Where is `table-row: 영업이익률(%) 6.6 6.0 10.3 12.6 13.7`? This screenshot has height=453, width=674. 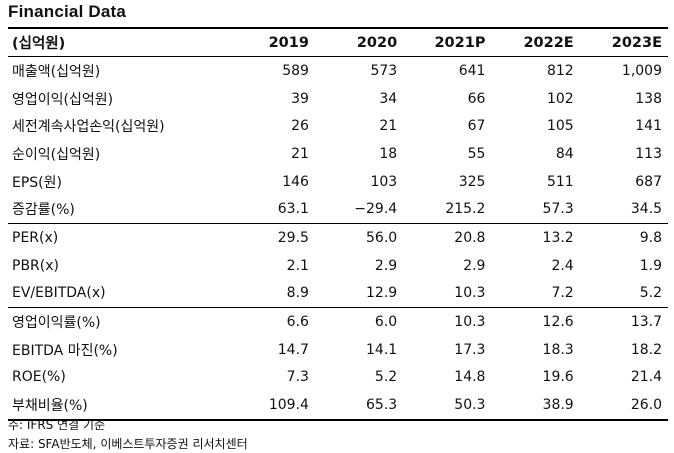
table-row: 영업이익률(%) 6.6 6.0 10.3 12.6 13.7 is located at coordinates (338, 321).